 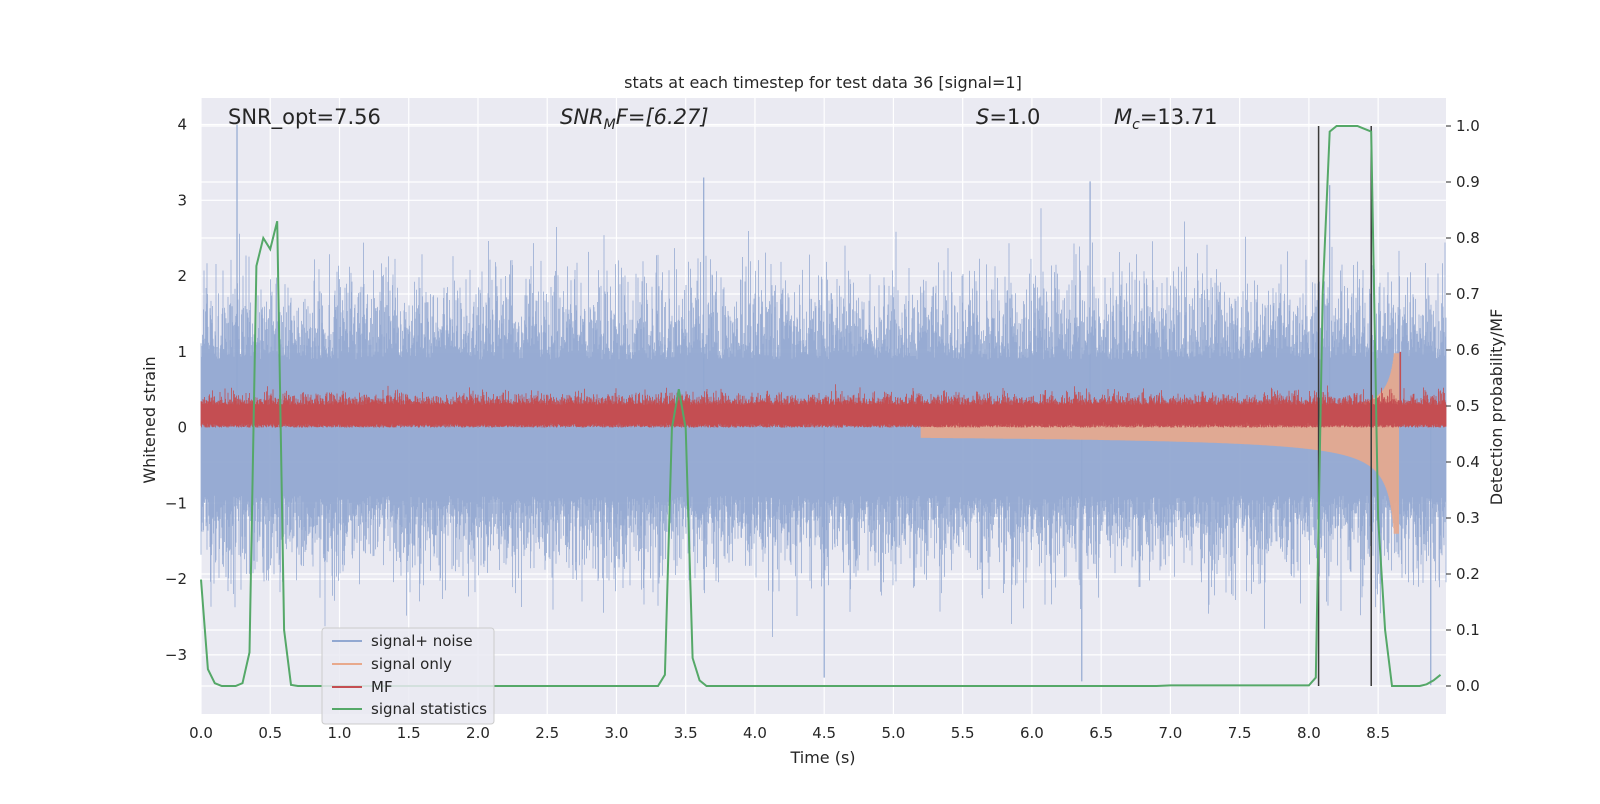 What do you see at coordinates (1468, 630) in the screenshot?
I see `y-right-tick-label: 0.1` at bounding box center [1468, 630].